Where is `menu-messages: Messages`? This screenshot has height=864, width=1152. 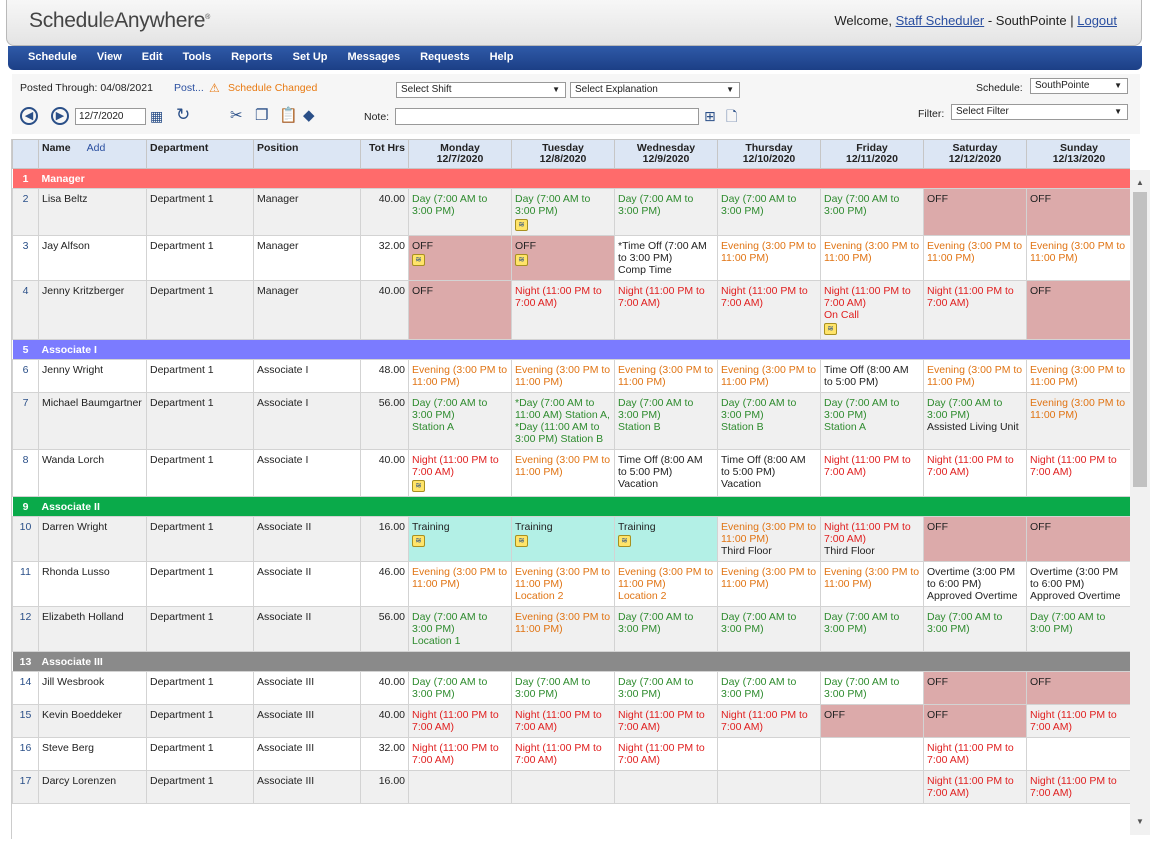 menu-messages: Messages is located at coordinates (374, 57).